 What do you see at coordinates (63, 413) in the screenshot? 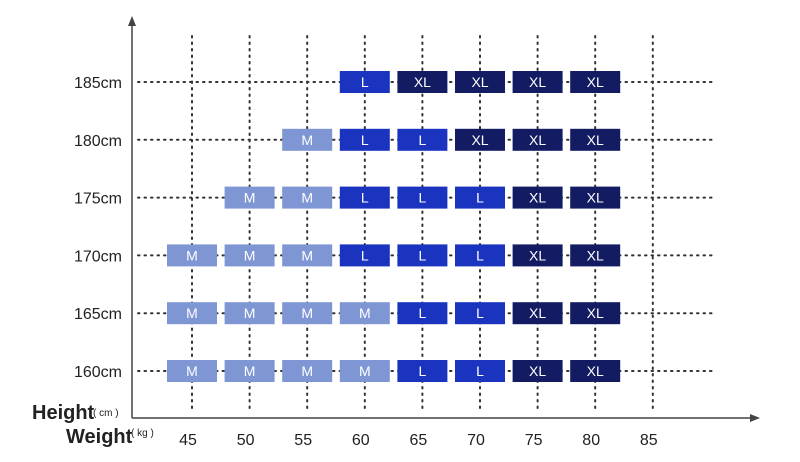
I see `y-axis-title: Height` at bounding box center [63, 413].